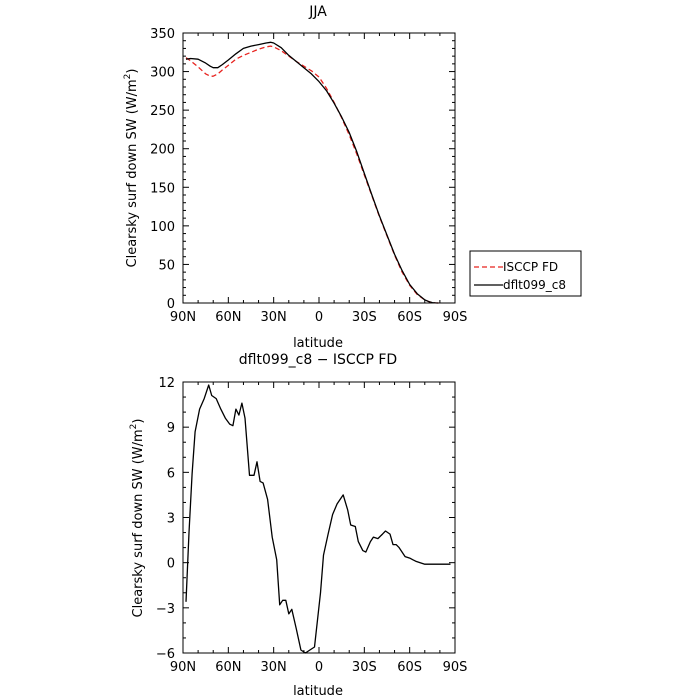  I want to click on legend-label-isccp: ISCCP FD, so click(530, 267).